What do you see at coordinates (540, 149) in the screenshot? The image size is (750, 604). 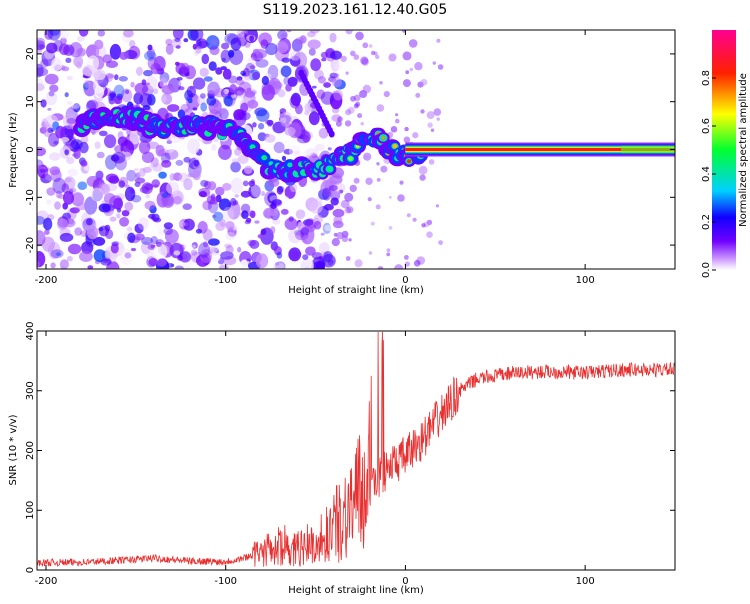 I see `heatmap-band` at bounding box center [540, 149].